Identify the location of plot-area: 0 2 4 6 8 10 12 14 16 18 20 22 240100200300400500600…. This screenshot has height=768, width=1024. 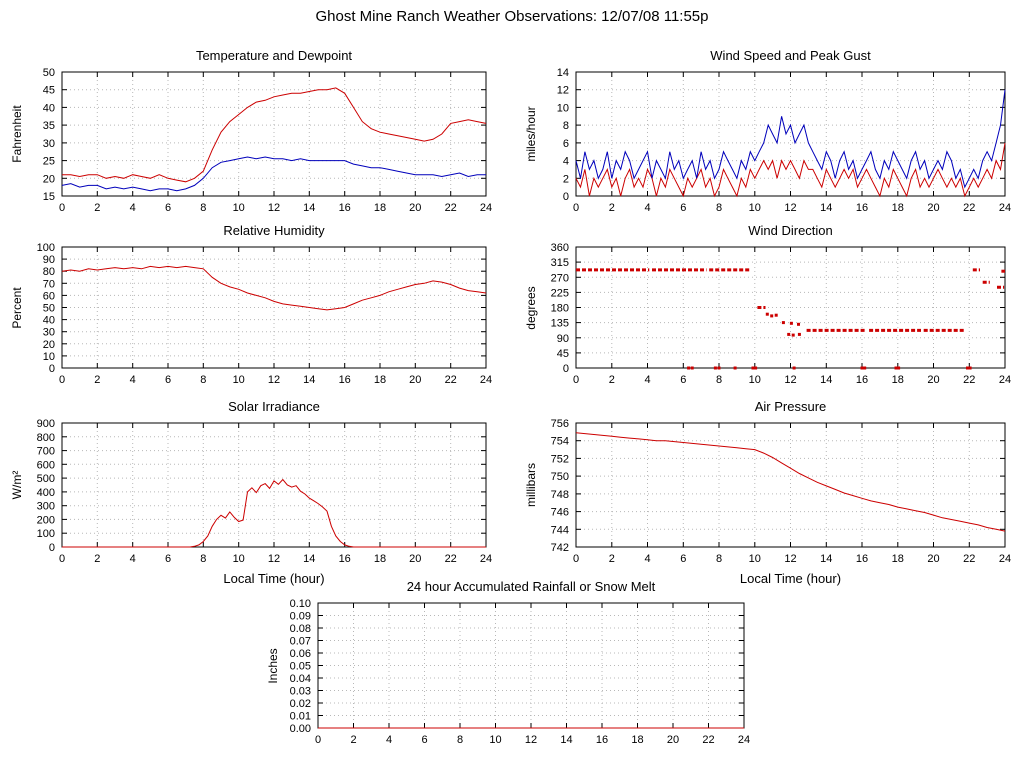
(264, 491).